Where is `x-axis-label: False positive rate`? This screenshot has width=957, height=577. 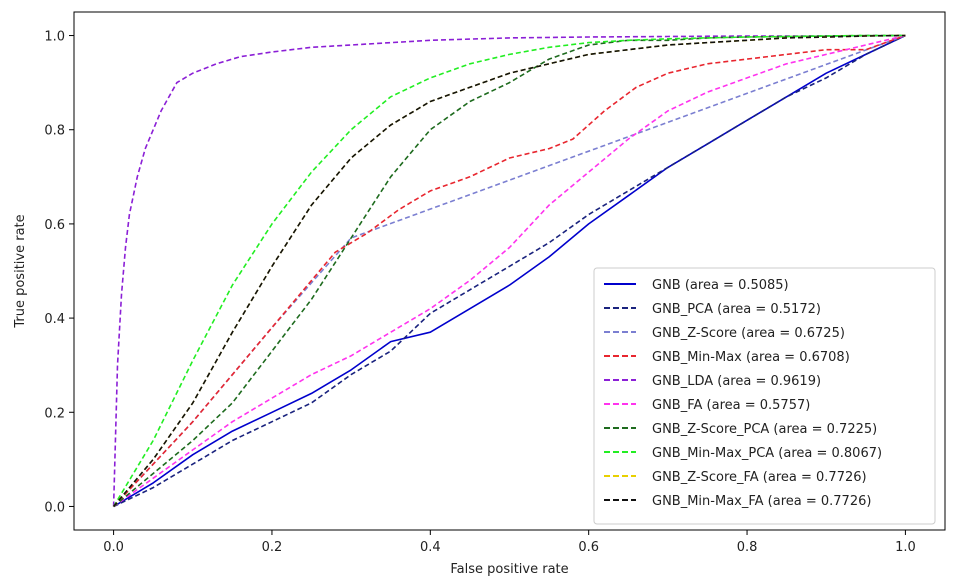 x-axis-label: False positive rate is located at coordinates (509, 569).